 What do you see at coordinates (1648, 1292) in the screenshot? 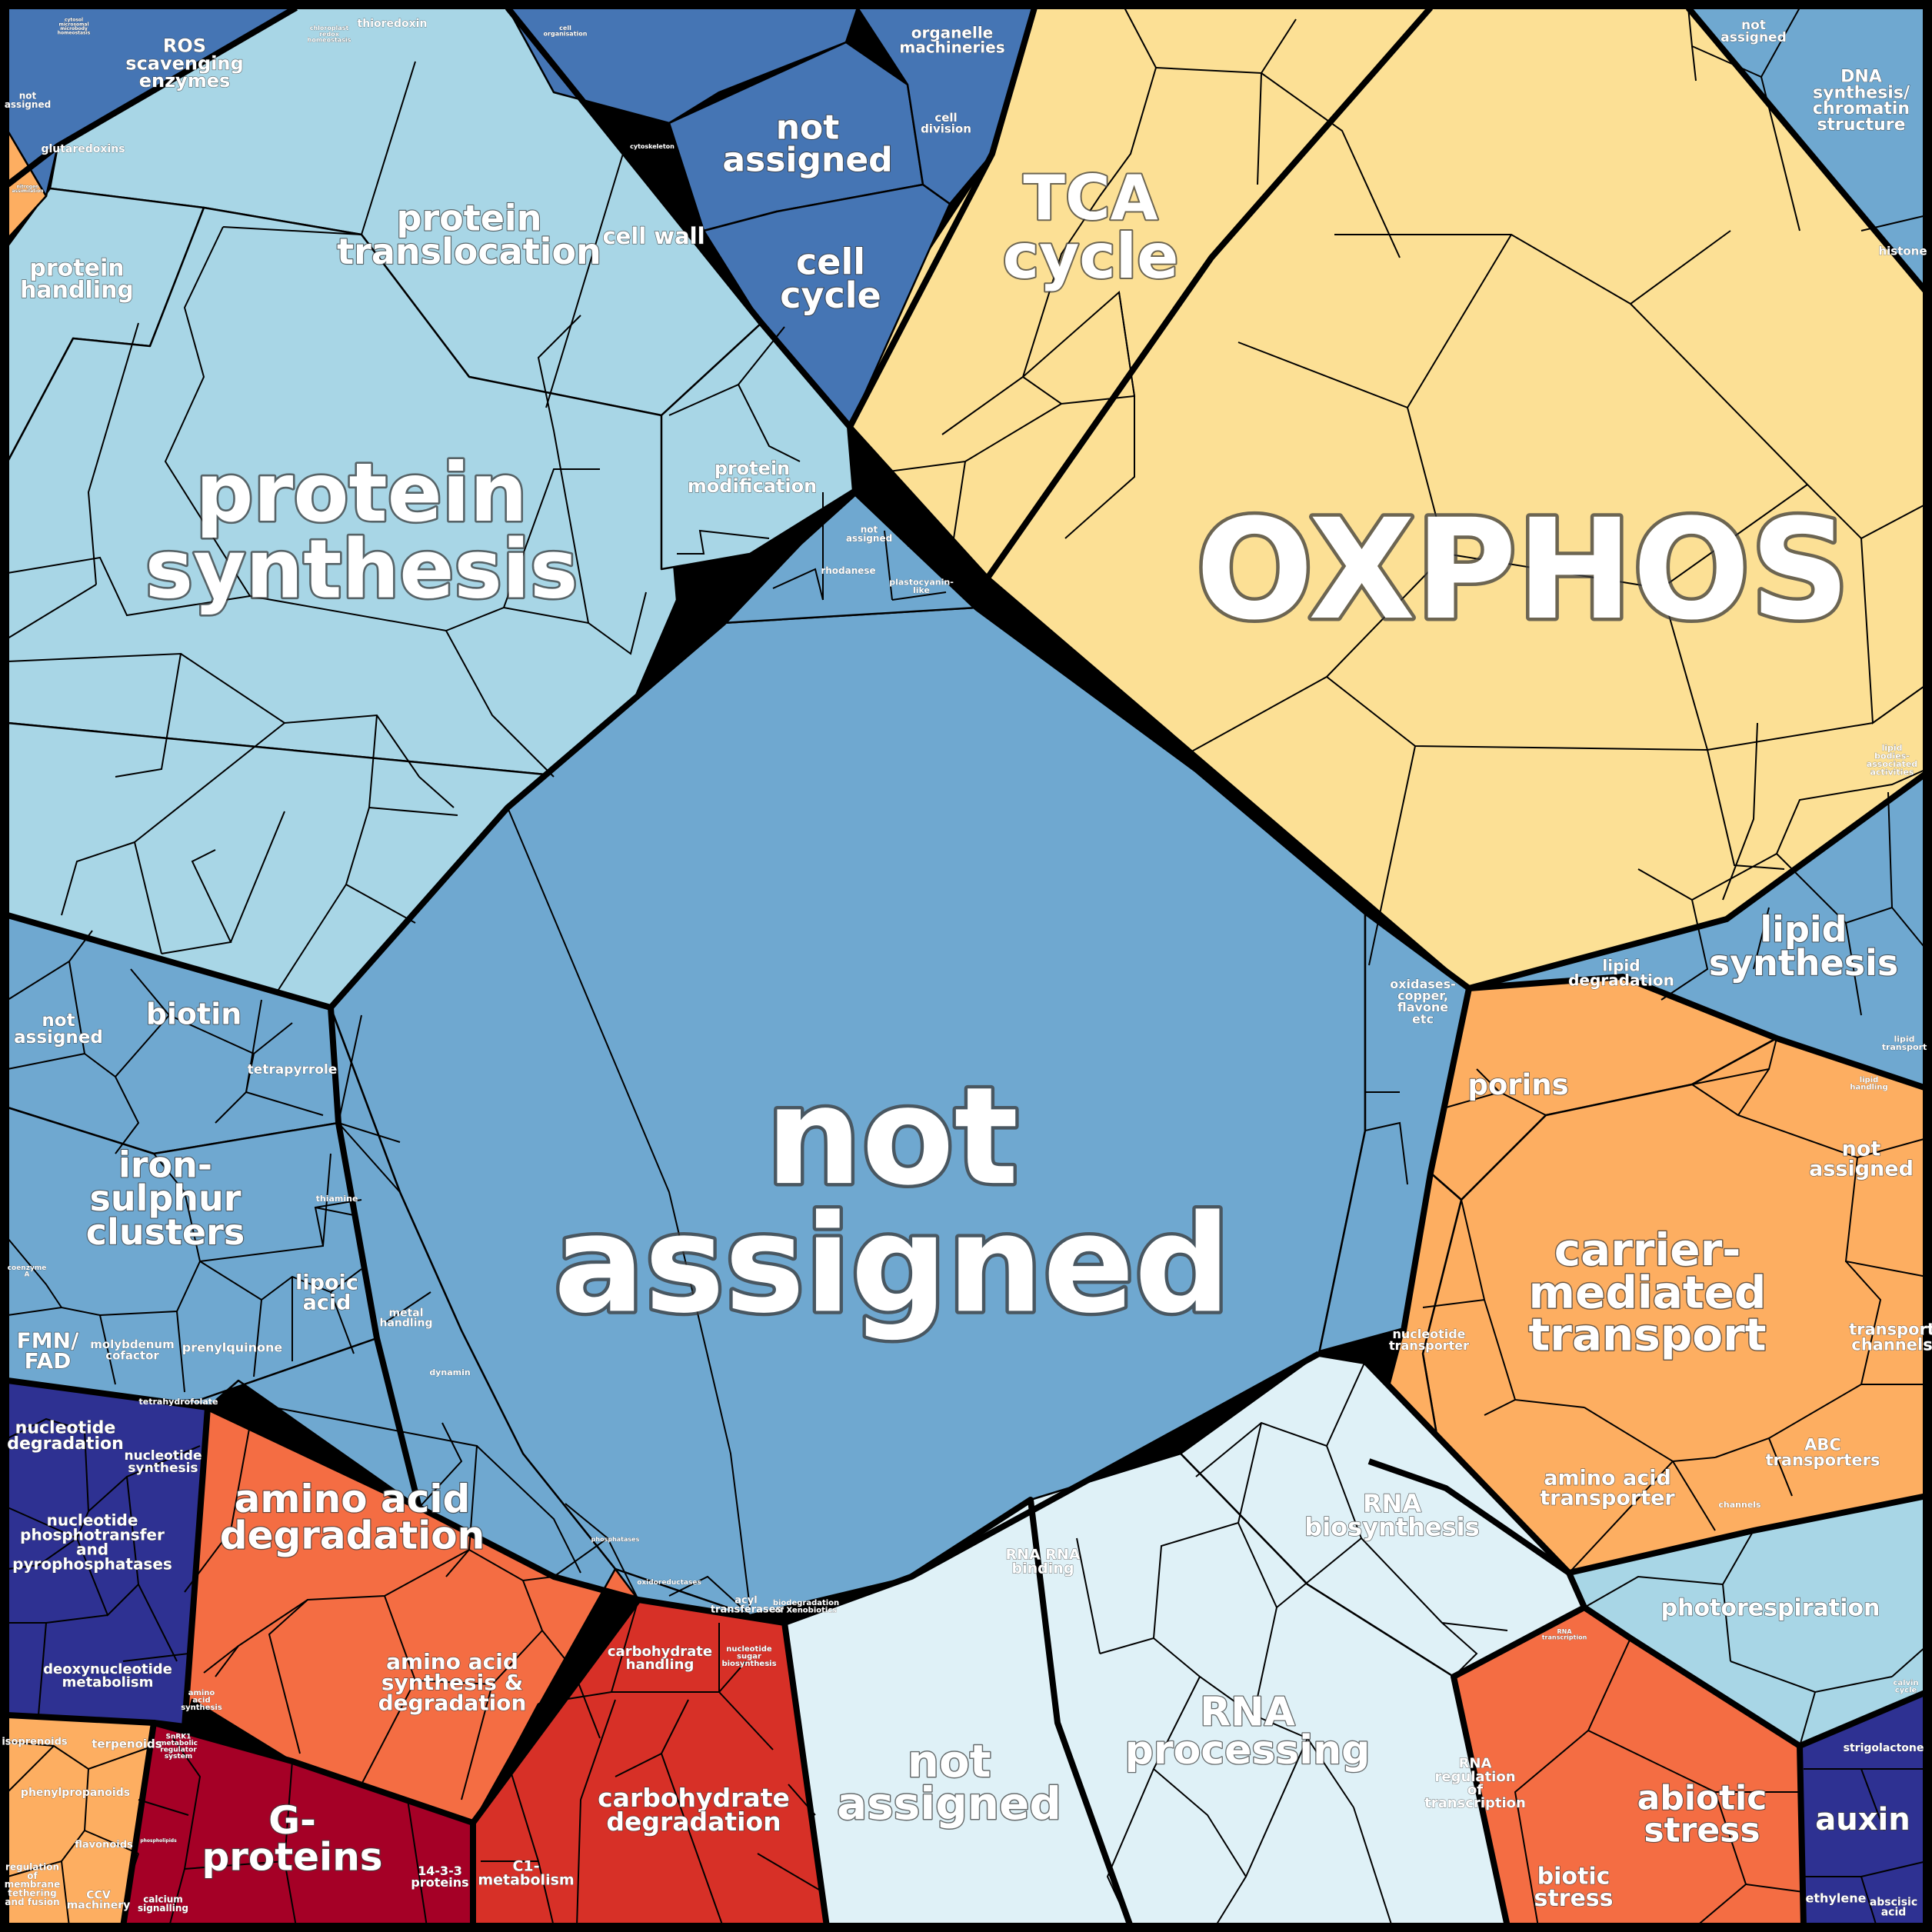
I see `region-label-not-assigned: carrier-mediated transportnot assigned` at bounding box center [1648, 1292].